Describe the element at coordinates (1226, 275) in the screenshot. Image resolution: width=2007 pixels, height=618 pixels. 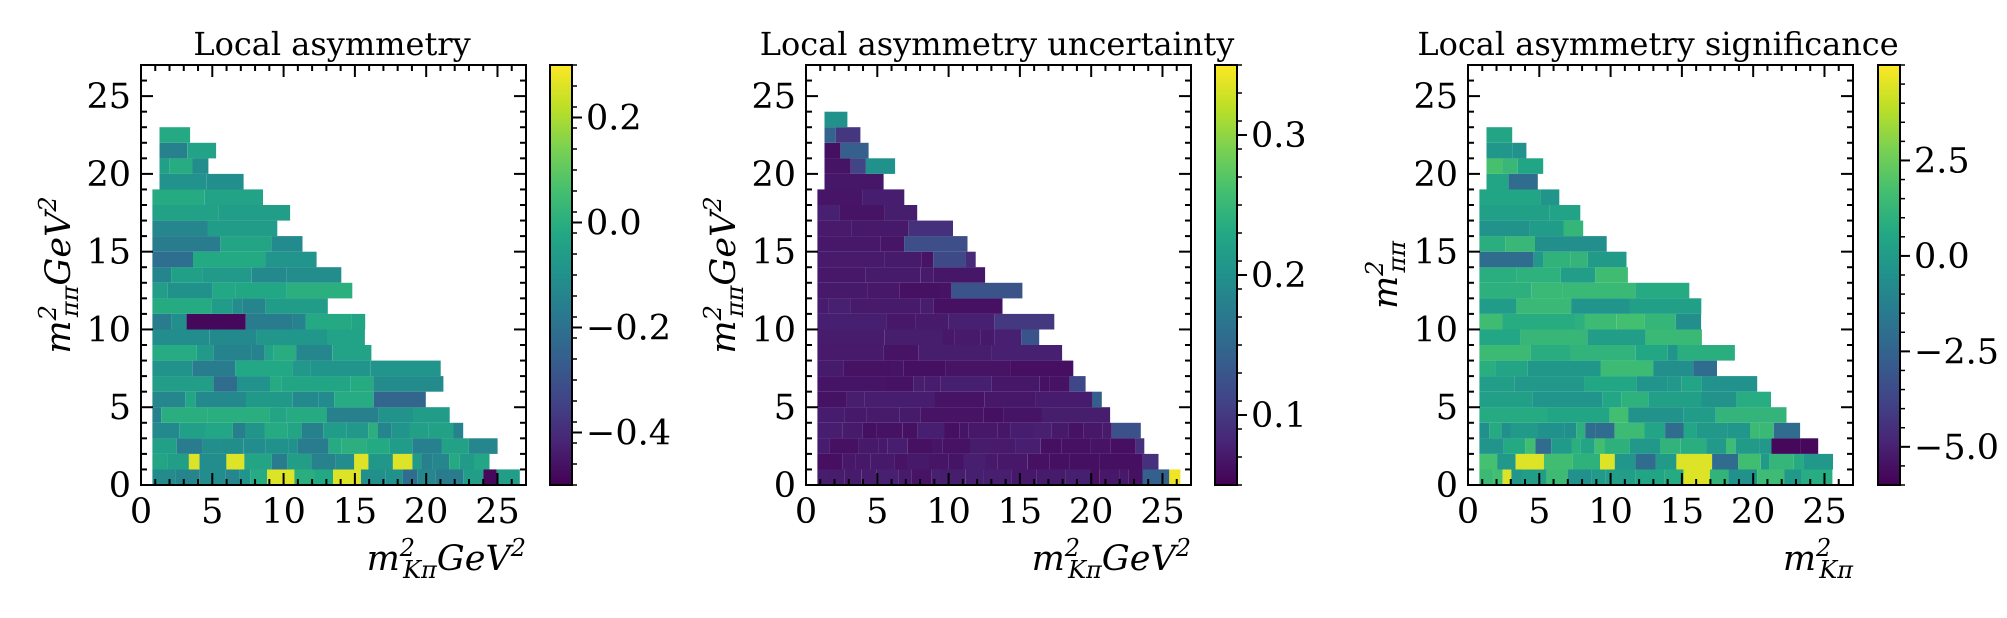
I see `colorbar` at that location.